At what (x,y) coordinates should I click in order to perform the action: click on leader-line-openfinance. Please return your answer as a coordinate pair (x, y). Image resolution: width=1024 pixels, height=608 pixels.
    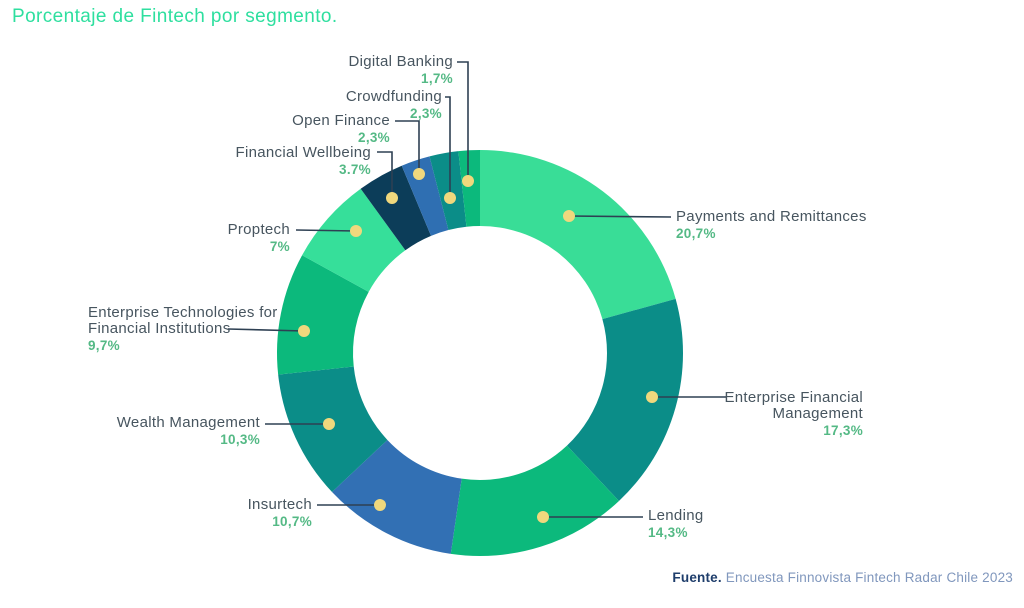
    Looking at the image, I should click on (407, 147).